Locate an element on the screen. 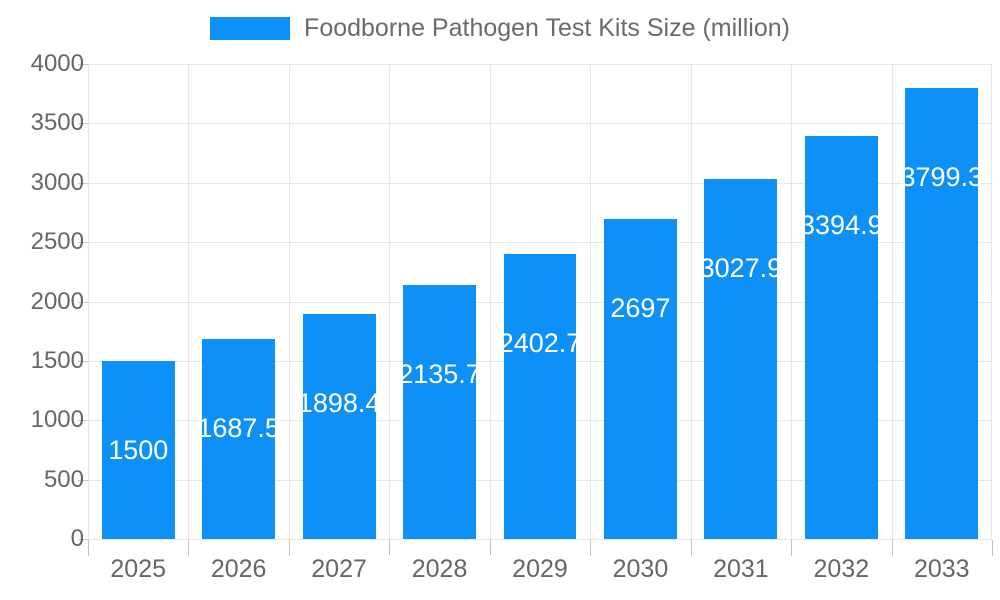 The width and height of the screenshot is (1000, 600). y-axis-tick-label: 500 is located at coordinates (63, 479).